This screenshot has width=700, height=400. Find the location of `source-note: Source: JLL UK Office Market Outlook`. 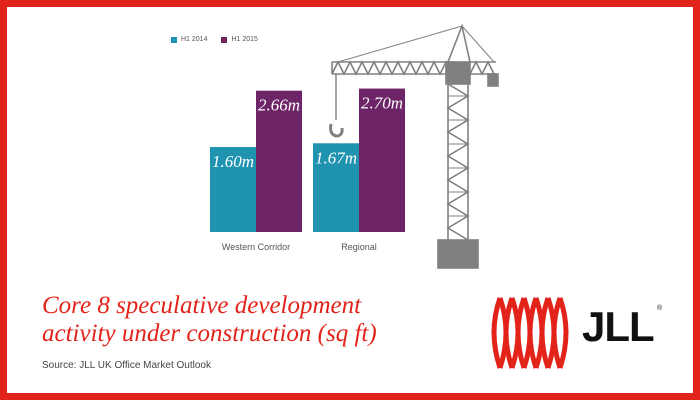

source-note: Source: JLL UK Office Market Outlook is located at coordinates (126, 365).